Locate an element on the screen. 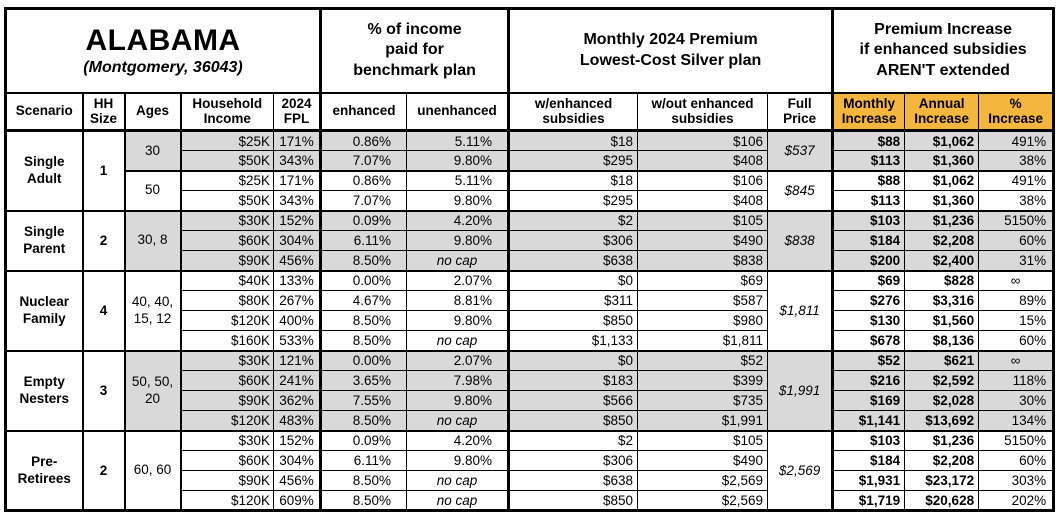 This screenshot has width=1056, height=512. cell-fpl: 343% is located at coordinates (297, 201).